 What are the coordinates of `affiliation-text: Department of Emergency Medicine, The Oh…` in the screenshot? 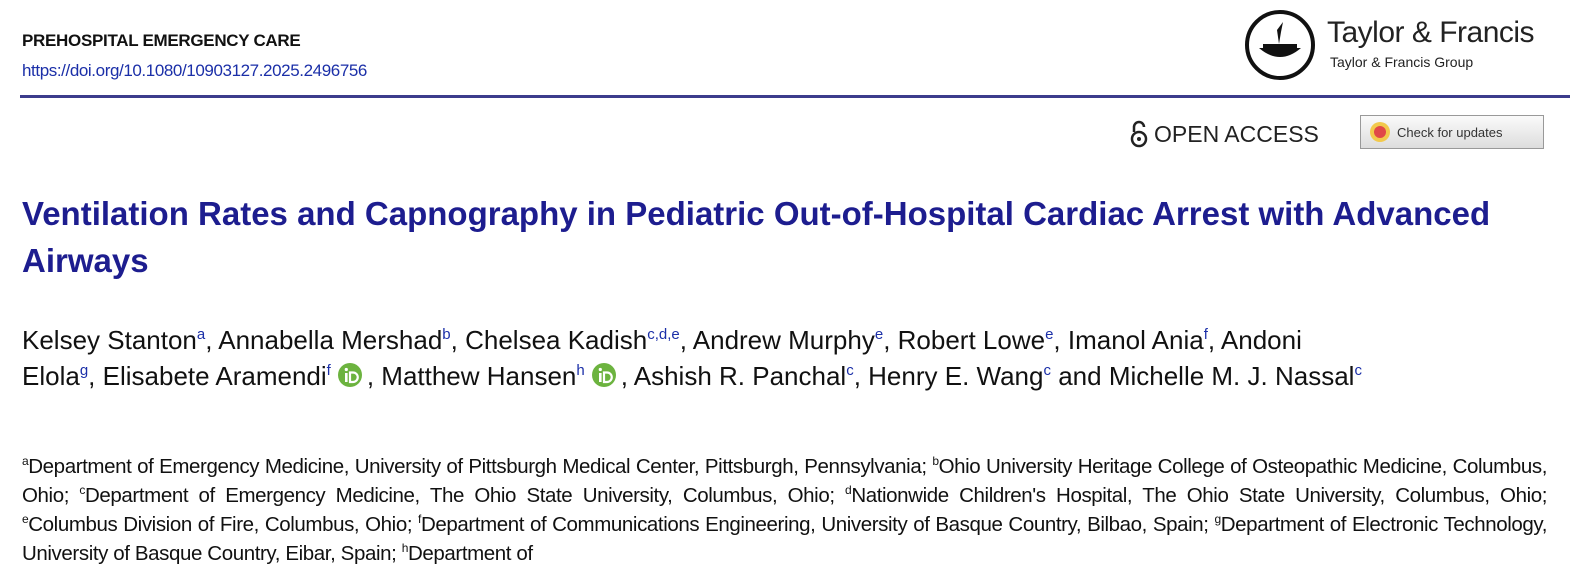 It's located at (460, 495).